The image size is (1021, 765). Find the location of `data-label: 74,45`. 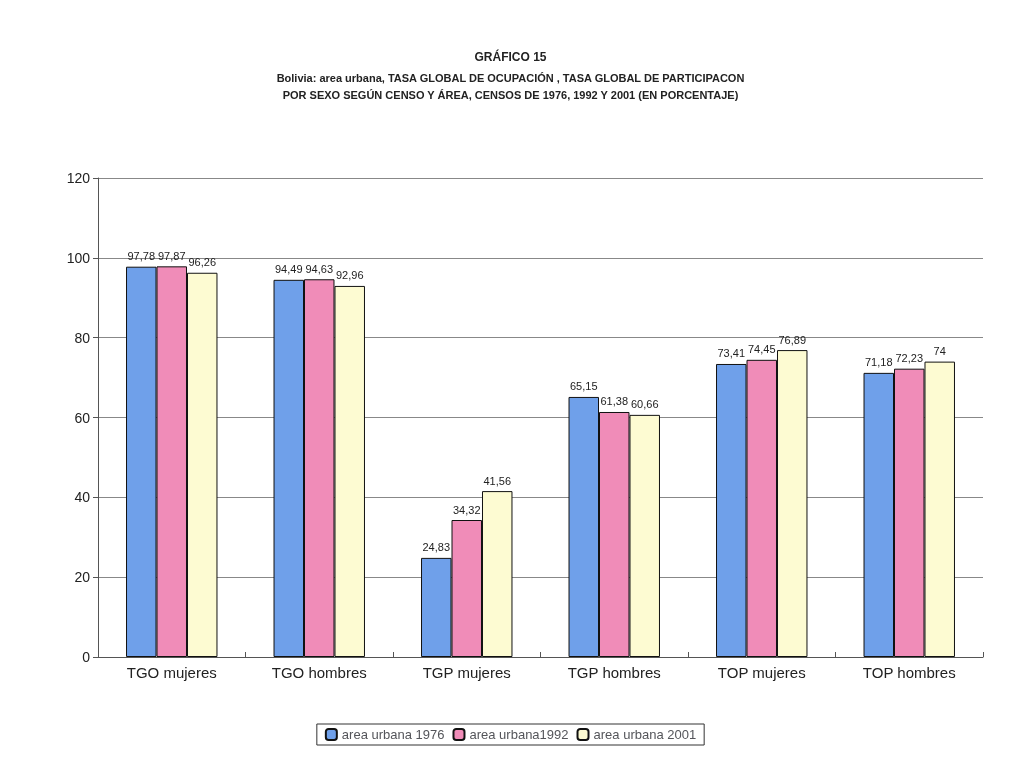

data-label: 74,45 is located at coordinates (761, 349).